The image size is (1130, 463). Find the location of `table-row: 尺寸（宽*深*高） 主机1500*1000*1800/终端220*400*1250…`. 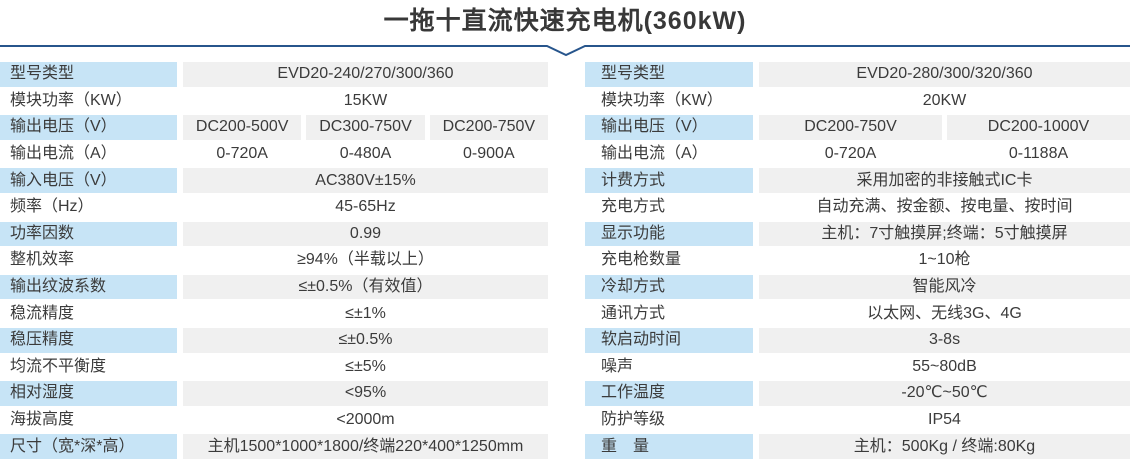

table-row: 尺寸（宽*深*高） 主机1500*1000*1800/终端220*400*1250… is located at coordinates (274, 446).